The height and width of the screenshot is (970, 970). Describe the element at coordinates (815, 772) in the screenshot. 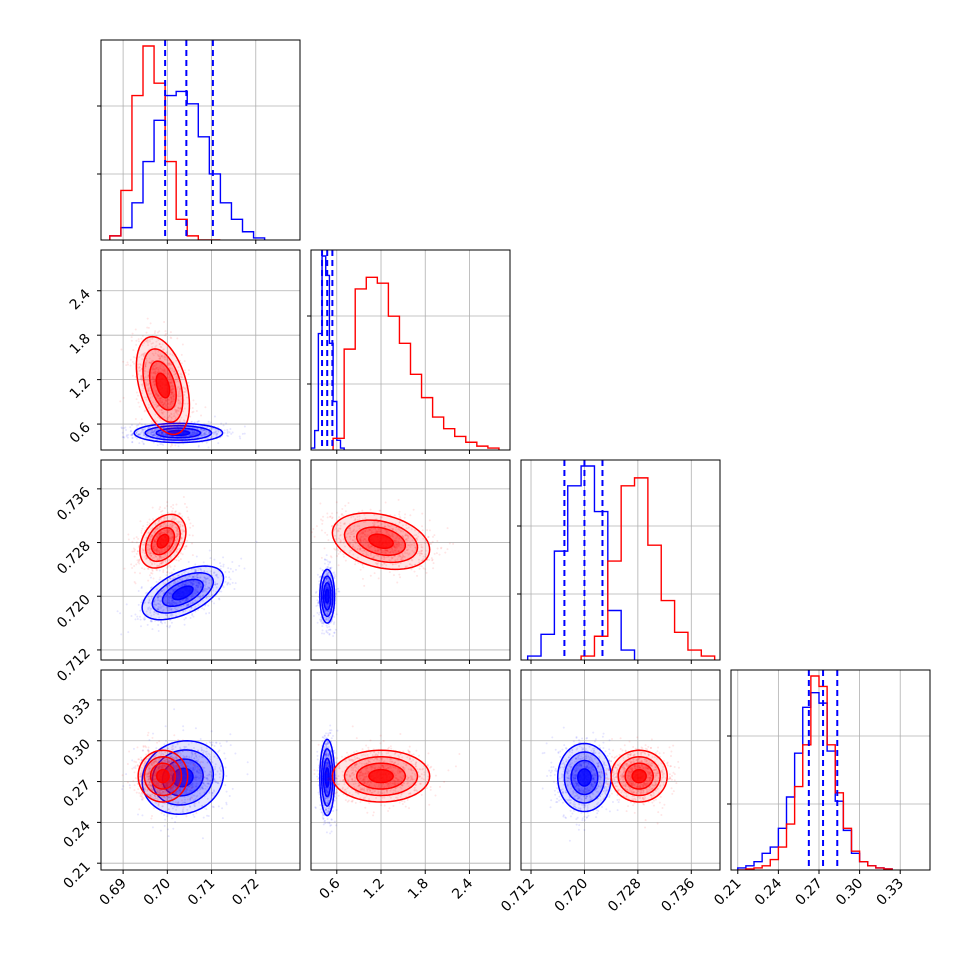

I see `histogram-series_b` at that location.